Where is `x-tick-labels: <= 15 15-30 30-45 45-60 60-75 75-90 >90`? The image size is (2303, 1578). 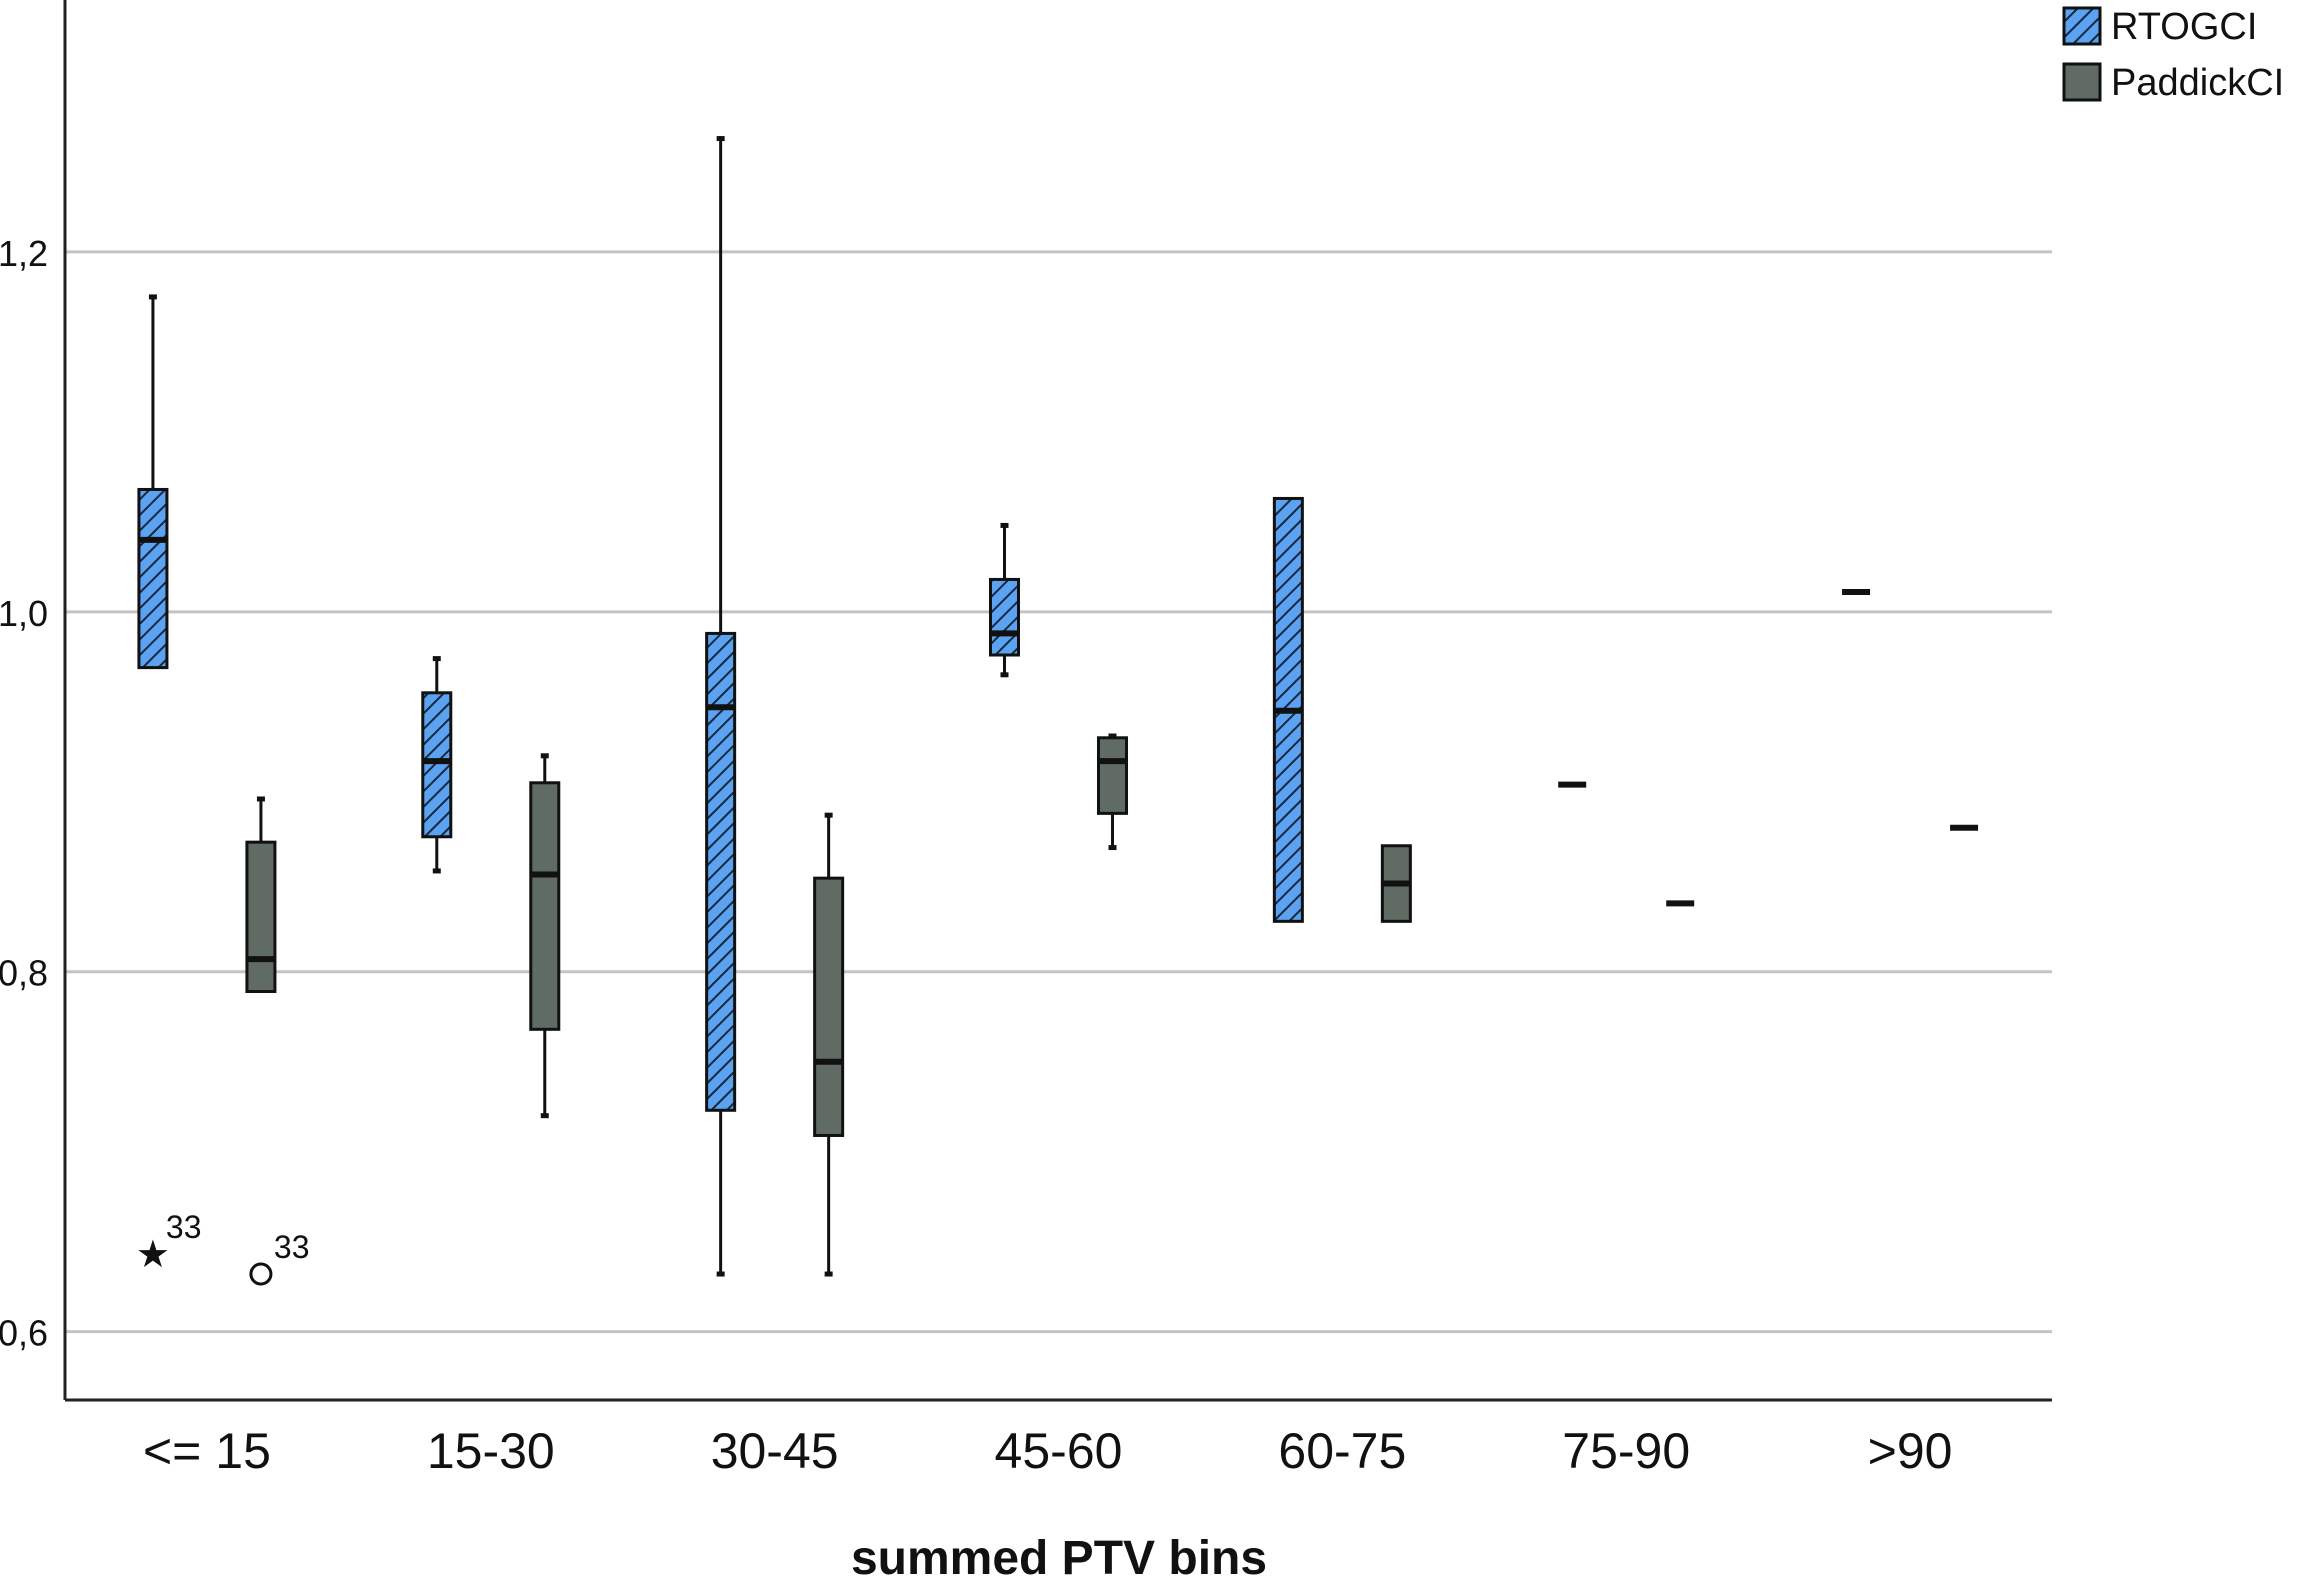 x-tick-labels: <= 15 15-30 30-45 45-60 60-75 75-90 >90 is located at coordinates (1048, 1451).